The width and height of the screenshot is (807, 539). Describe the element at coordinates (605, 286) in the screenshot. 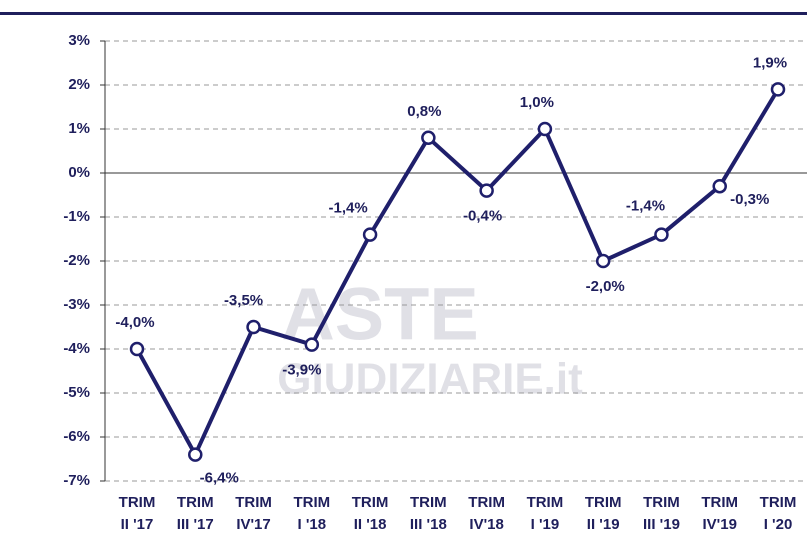

I see `value-label: -2,0%` at that location.